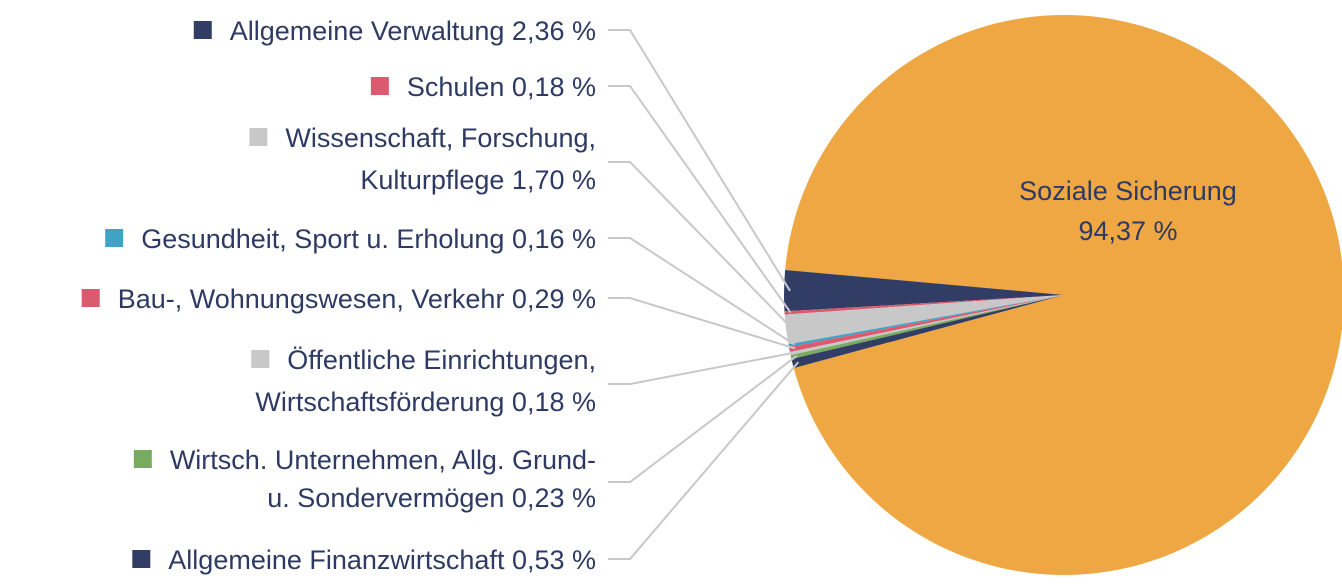 The height and width of the screenshot is (585, 1342). I want to click on legend-label-line: u. Sondervermögen 0,23 %, so click(431, 498).